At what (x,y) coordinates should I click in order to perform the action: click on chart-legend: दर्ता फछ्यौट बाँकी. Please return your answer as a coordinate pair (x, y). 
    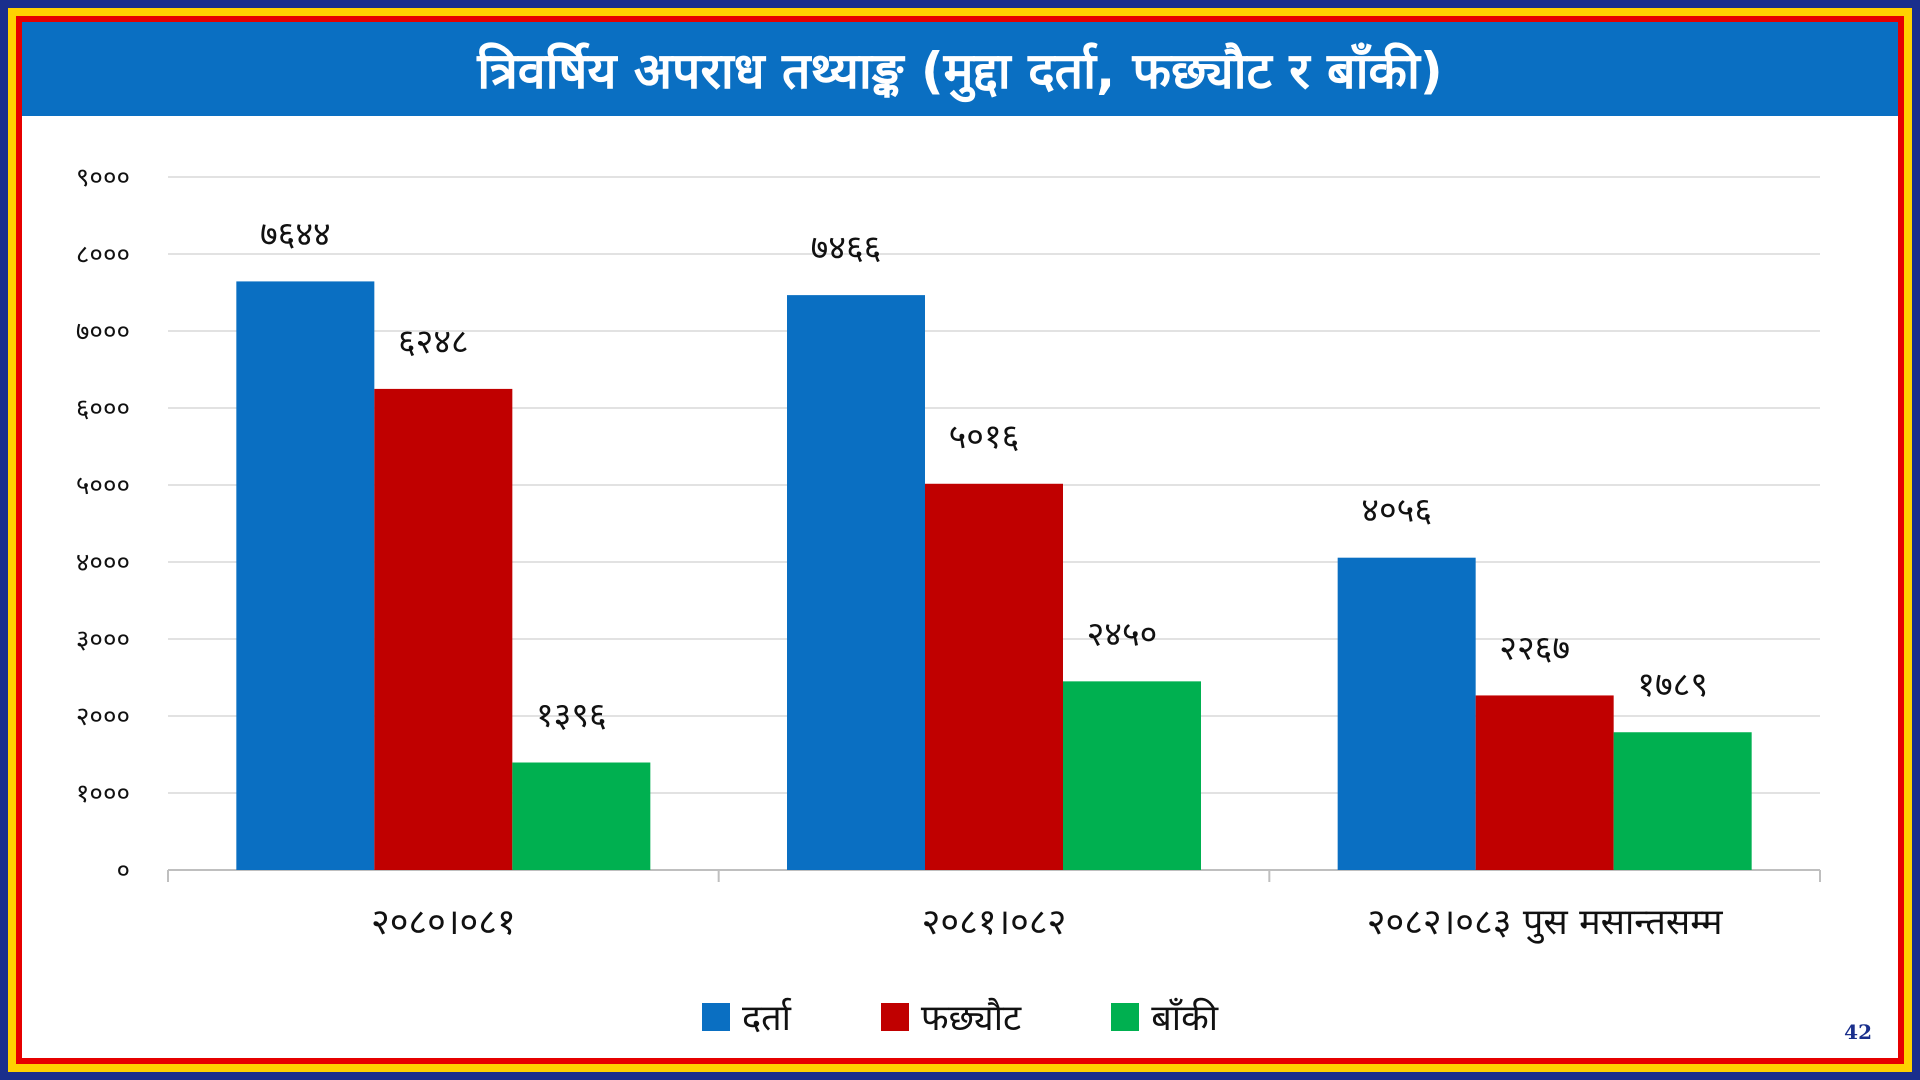
    Looking at the image, I should click on (960, 1016).